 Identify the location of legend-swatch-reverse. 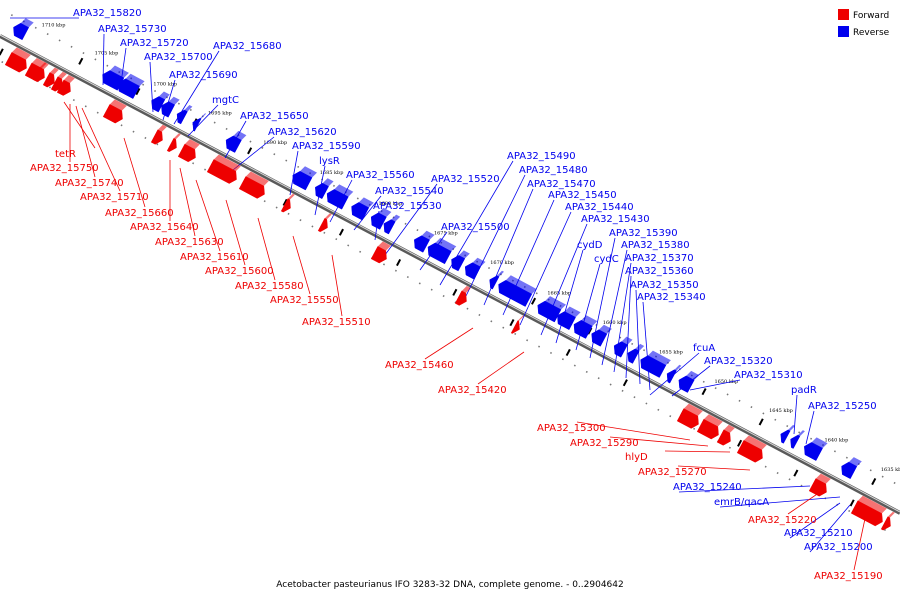
(843, 31).